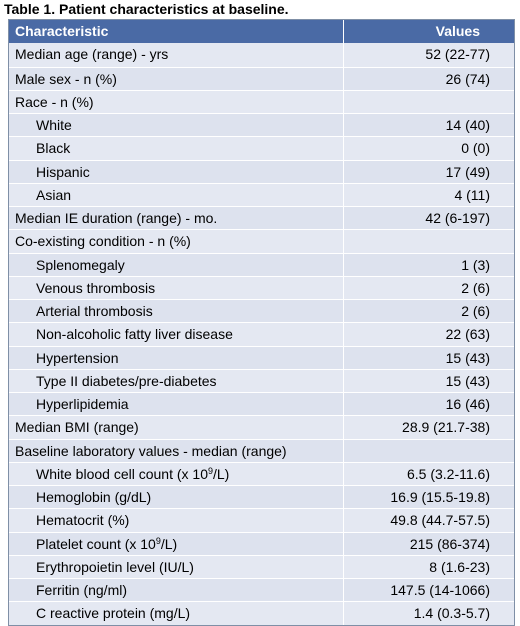 This screenshot has height=626, width=520. Describe the element at coordinates (176, 264) in the screenshot. I see `row-label: Splenomegaly` at that location.